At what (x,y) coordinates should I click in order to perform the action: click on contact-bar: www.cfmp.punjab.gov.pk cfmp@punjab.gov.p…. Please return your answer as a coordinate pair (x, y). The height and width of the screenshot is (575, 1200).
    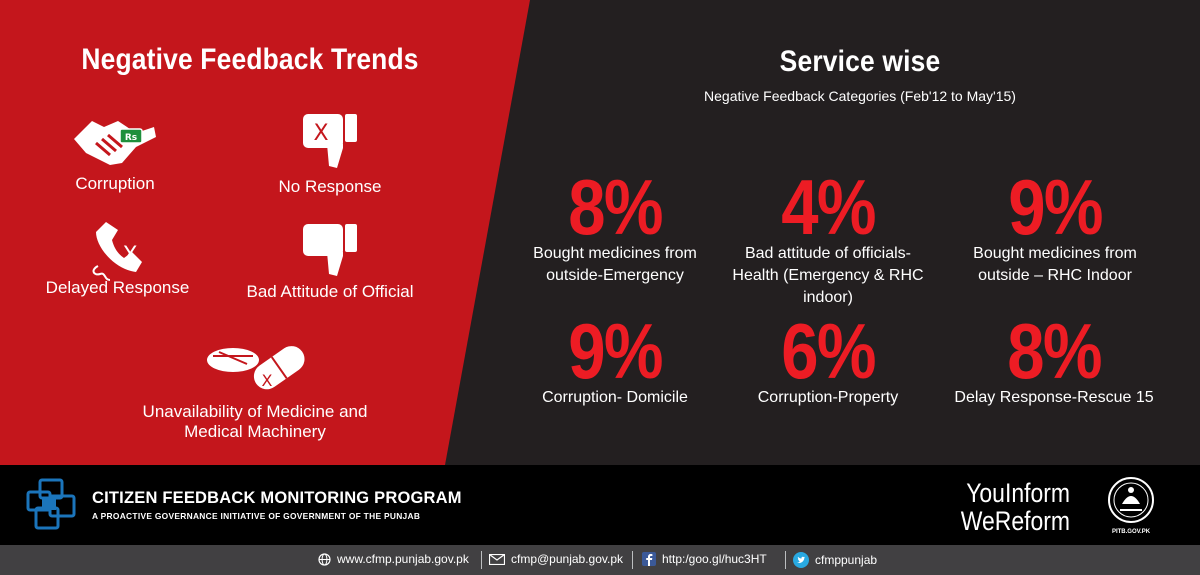
    Looking at the image, I should click on (600, 560).